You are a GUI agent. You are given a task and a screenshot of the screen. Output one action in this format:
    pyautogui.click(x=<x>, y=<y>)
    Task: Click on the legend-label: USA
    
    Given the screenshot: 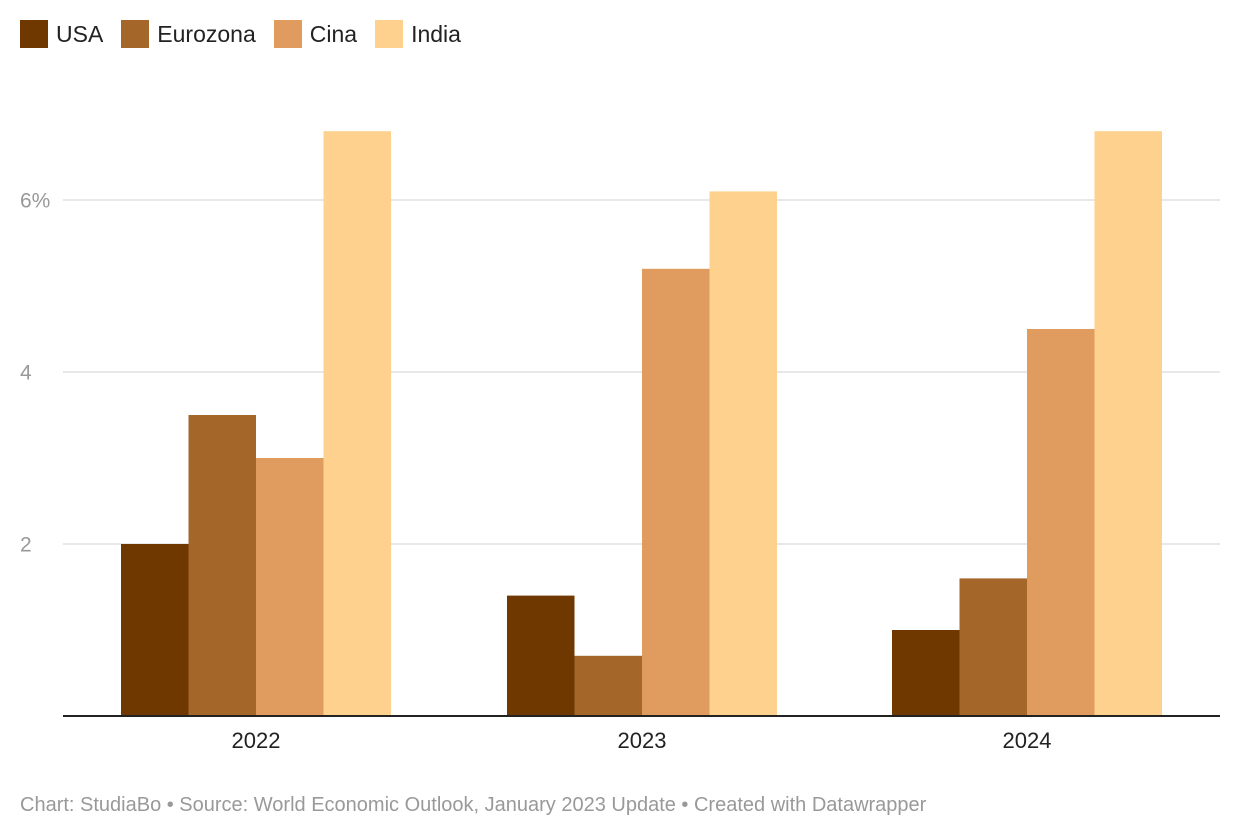 What is the action you would take?
    pyautogui.click(x=80, y=33)
    